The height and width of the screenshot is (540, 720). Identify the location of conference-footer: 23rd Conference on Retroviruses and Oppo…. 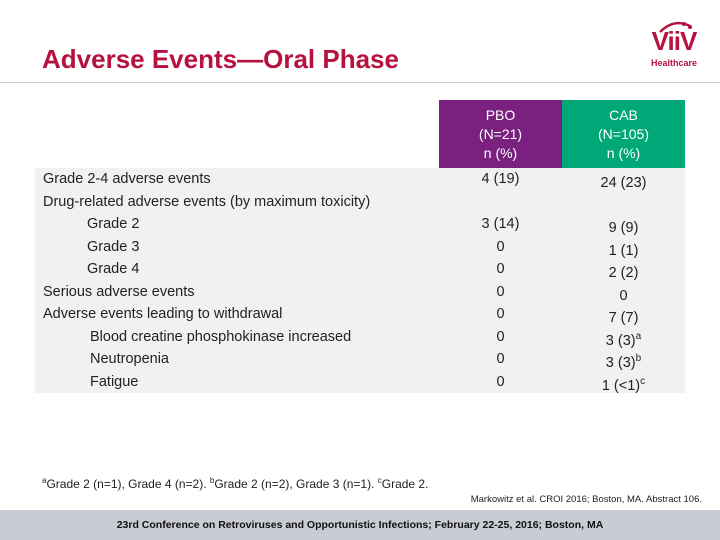
(360, 525).